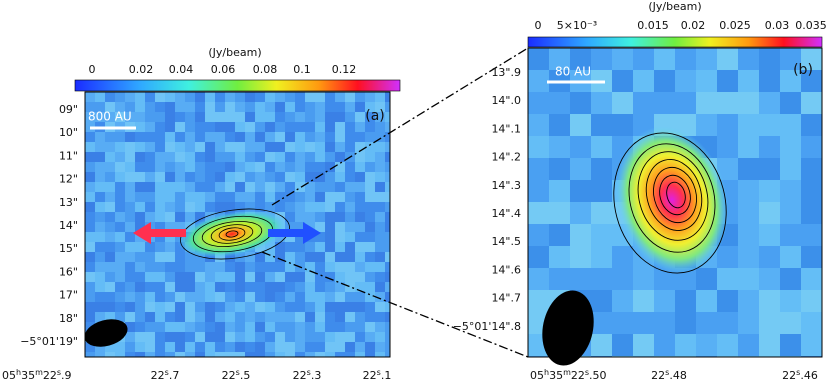 The height and width of the screenshot is (389, 831). What do you see at coordinates (9, 375) in the screenshot?
I see `x-tick-part: 05` at bounding box center [9, 375].